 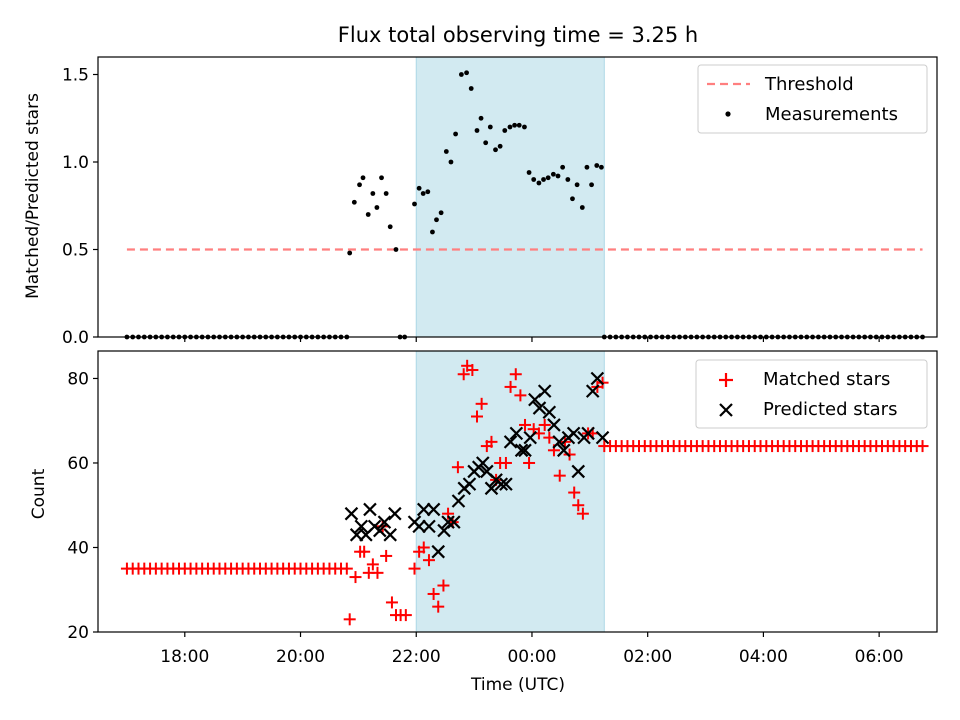 What do you see at coordinates (75, 338) in the screenshot?
I see `top-y-tick-label: 0.0` at bounding box center [75, 338].